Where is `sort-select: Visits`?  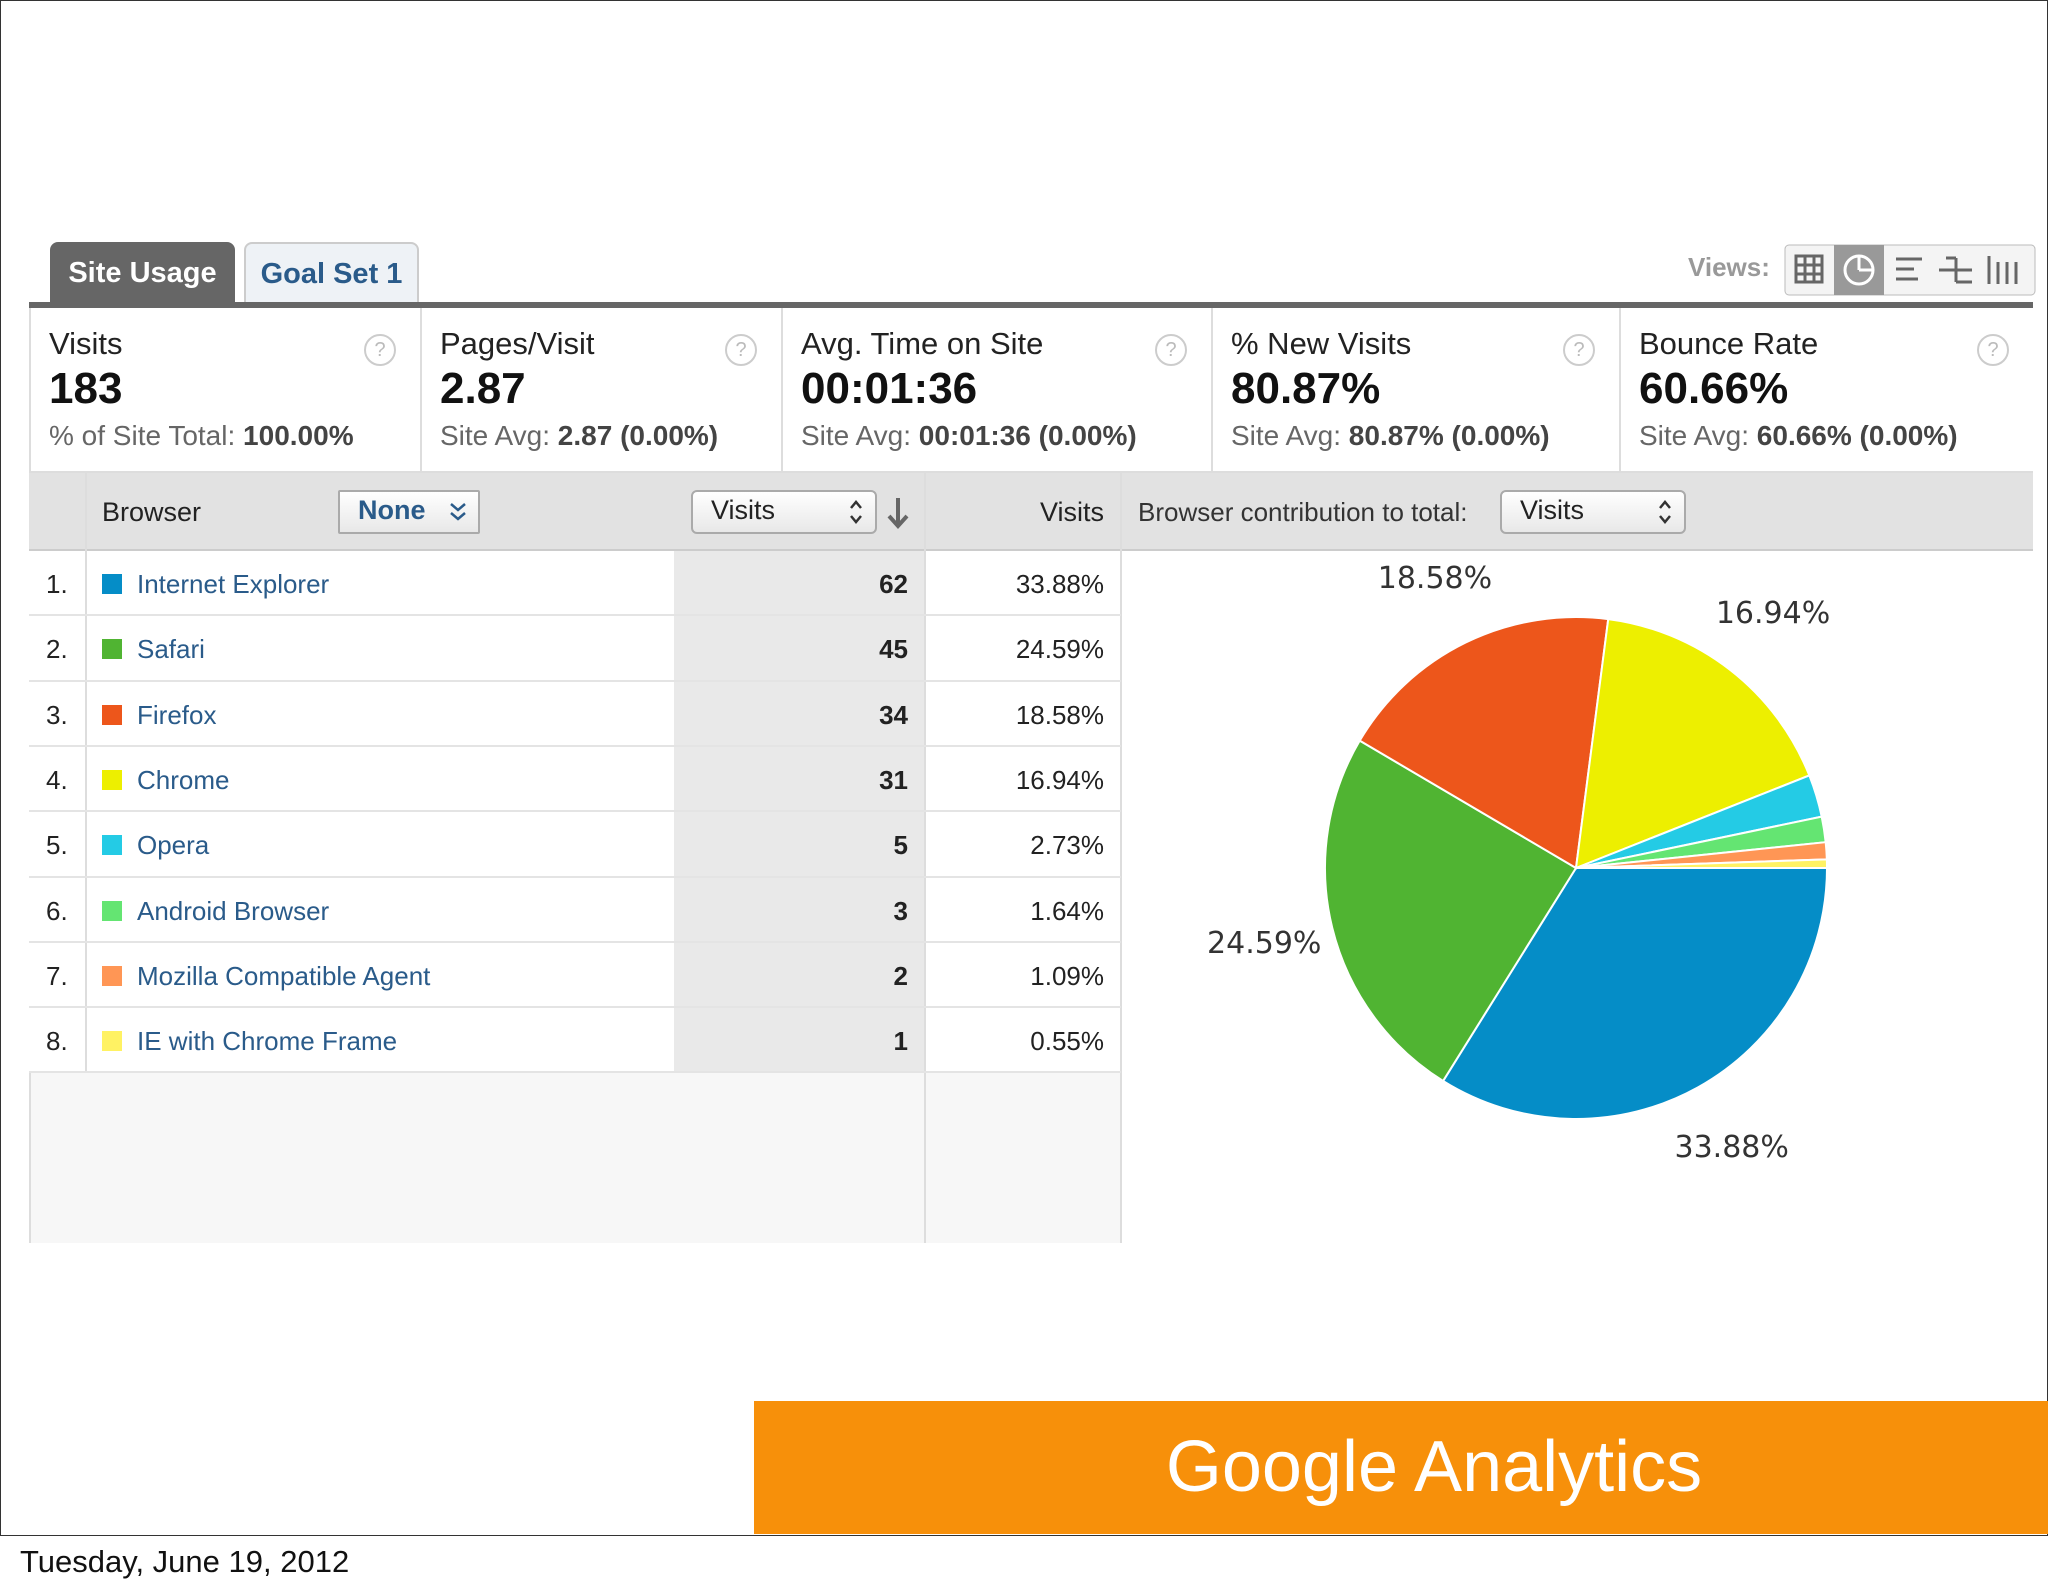 sort-select: Visits is located at coordinates (784, 512).